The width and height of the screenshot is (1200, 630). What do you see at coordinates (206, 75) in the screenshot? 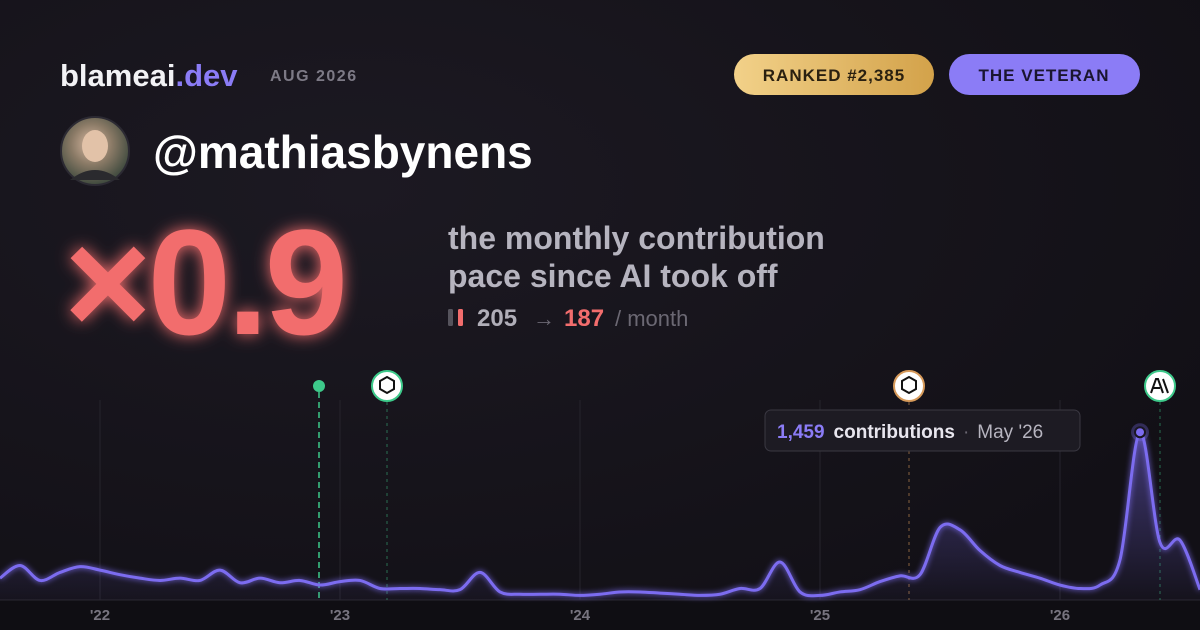
I see `brand-tld: .dev` at bounding box center [206, 75].